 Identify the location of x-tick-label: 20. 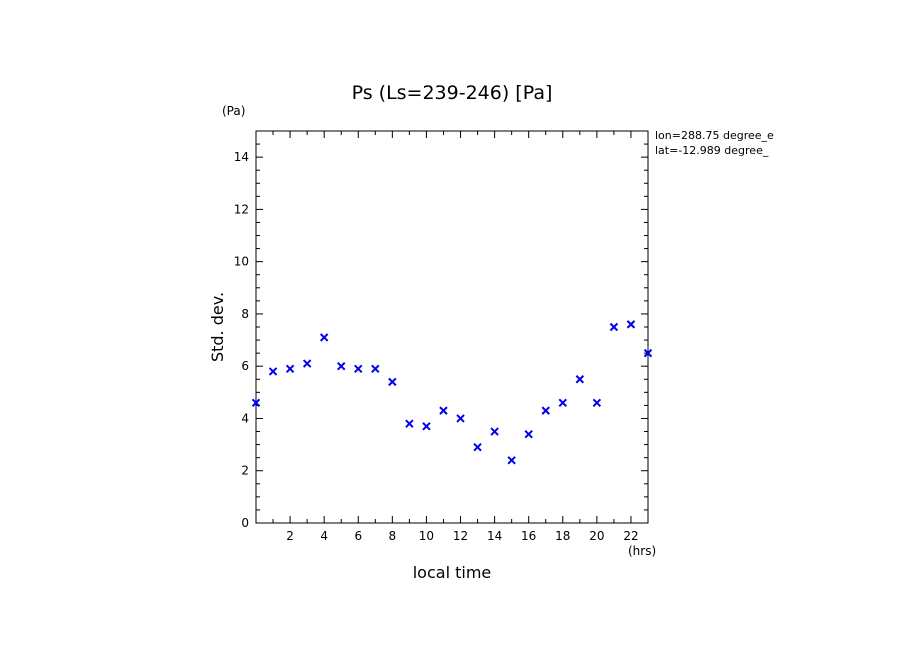
(596, 536).